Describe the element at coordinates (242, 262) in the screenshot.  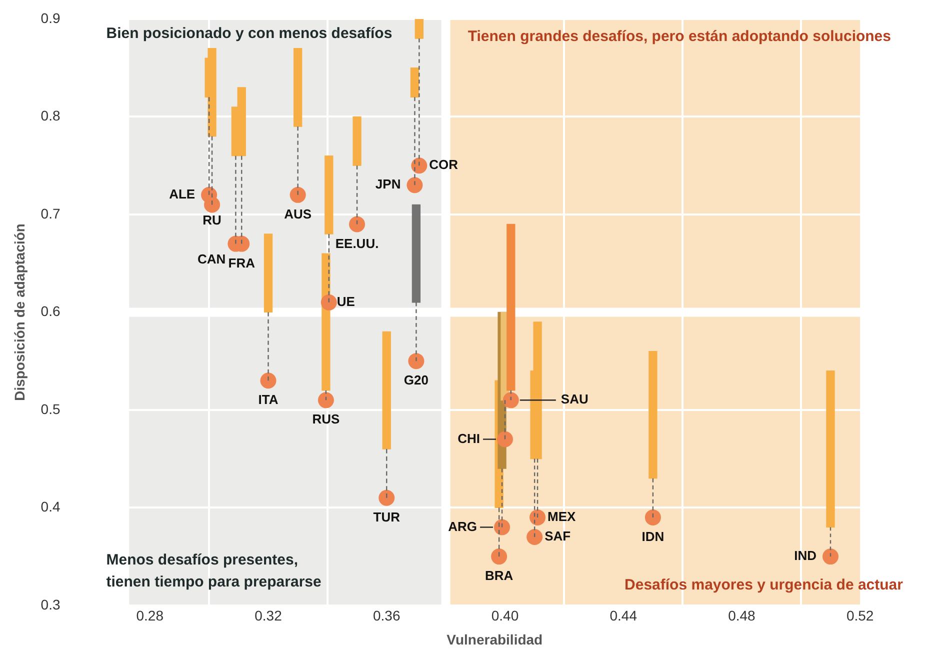
I see `annotation: FRA` at that location.